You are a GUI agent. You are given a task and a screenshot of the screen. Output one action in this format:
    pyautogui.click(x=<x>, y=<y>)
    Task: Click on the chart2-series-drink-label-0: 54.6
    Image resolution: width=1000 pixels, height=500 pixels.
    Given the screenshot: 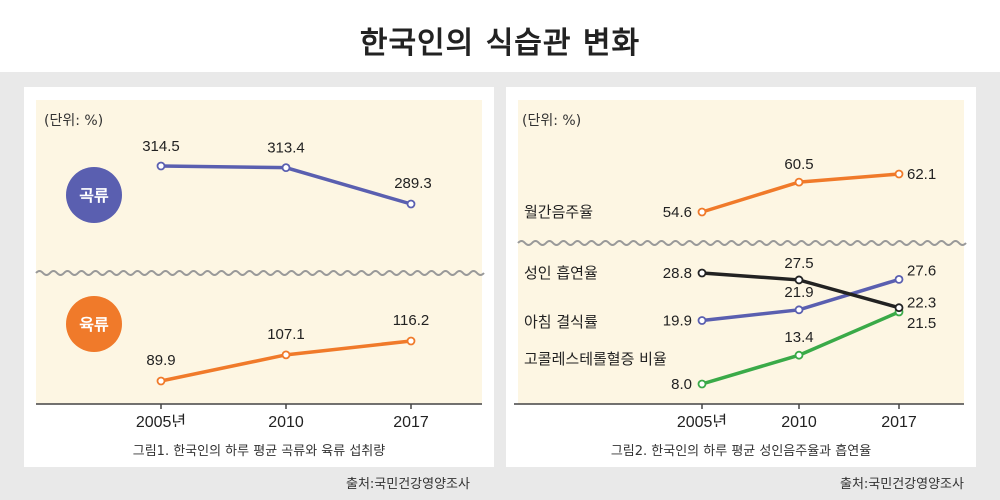 What is the action you would take?
    pyautogui.click(x=677, y=212)
    